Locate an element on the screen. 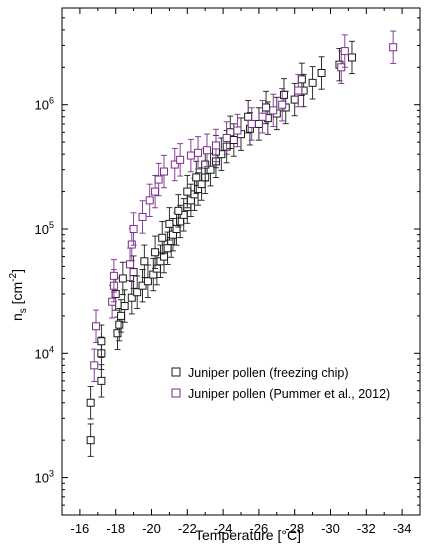 The image size is (437, 550). y-axis-title-unit-post: ] is located at coordinates (17, 271).